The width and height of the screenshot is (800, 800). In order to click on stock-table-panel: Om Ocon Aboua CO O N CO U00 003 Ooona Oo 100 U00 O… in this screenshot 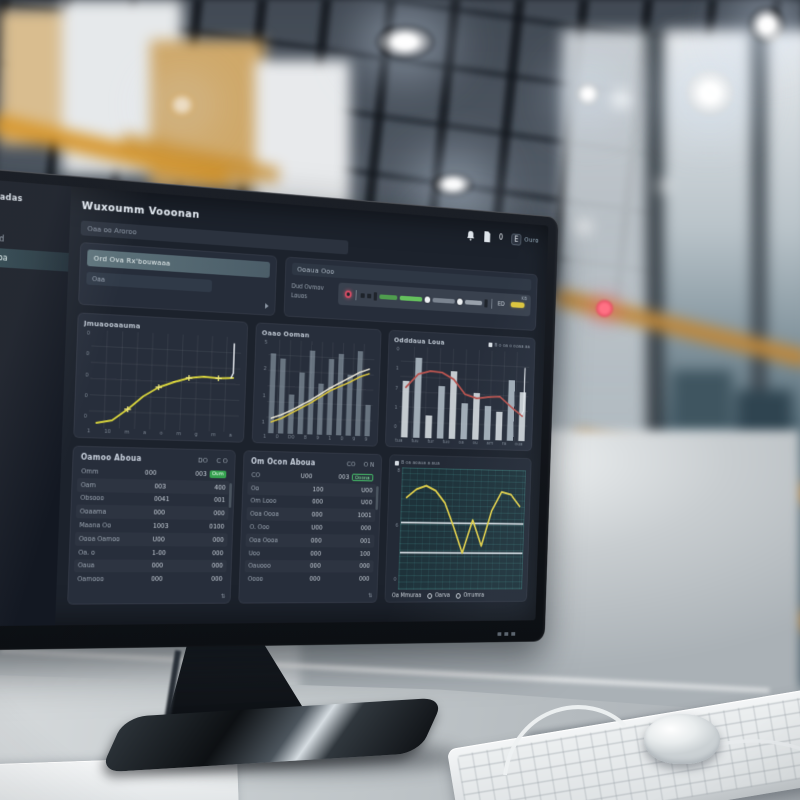, I will do `click(310, 527)`.